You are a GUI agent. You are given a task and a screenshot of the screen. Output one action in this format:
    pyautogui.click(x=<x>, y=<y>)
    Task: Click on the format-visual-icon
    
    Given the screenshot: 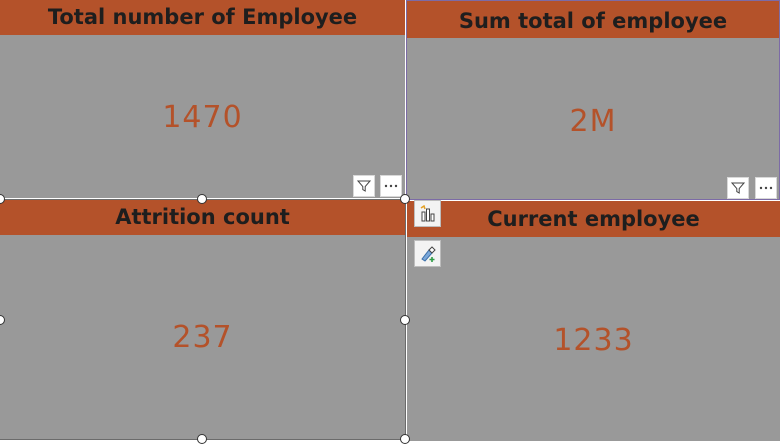 What is the action you would take?
    pyautogui.click(x=427, y=253)
    